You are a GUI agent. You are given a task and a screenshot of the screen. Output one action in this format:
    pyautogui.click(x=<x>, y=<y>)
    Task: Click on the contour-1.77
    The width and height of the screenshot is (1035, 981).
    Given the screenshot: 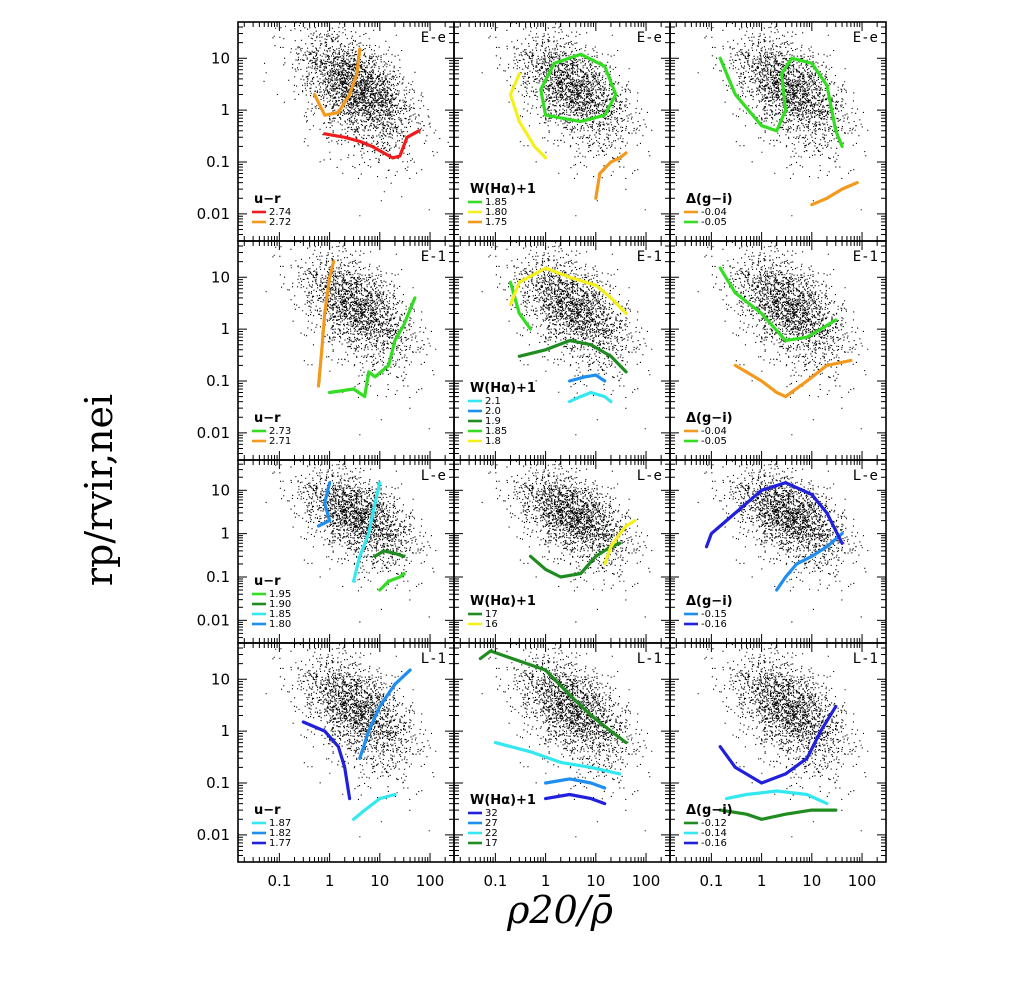 What is the action you would take?
    pyautogui.click(x=326, y=760)
    